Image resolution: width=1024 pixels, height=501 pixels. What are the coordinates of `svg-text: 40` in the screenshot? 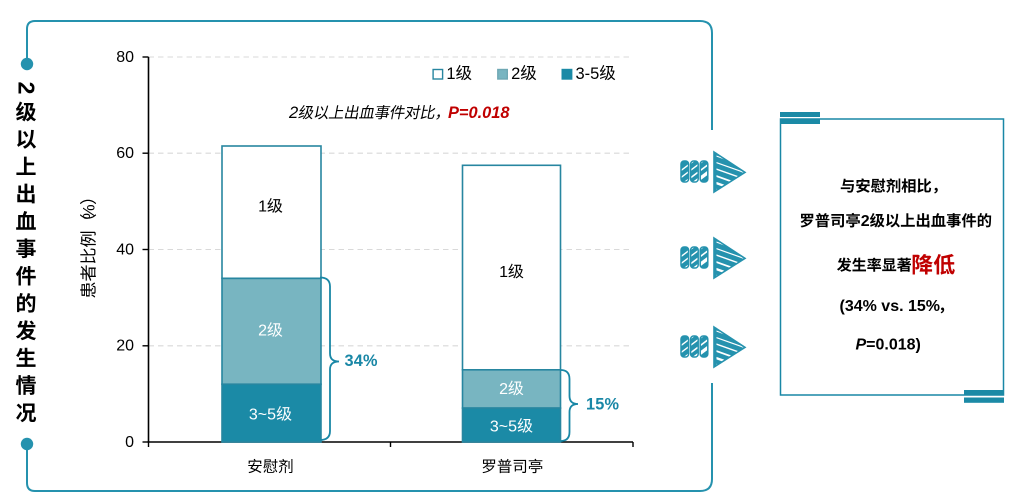 It's located at (125, 249).